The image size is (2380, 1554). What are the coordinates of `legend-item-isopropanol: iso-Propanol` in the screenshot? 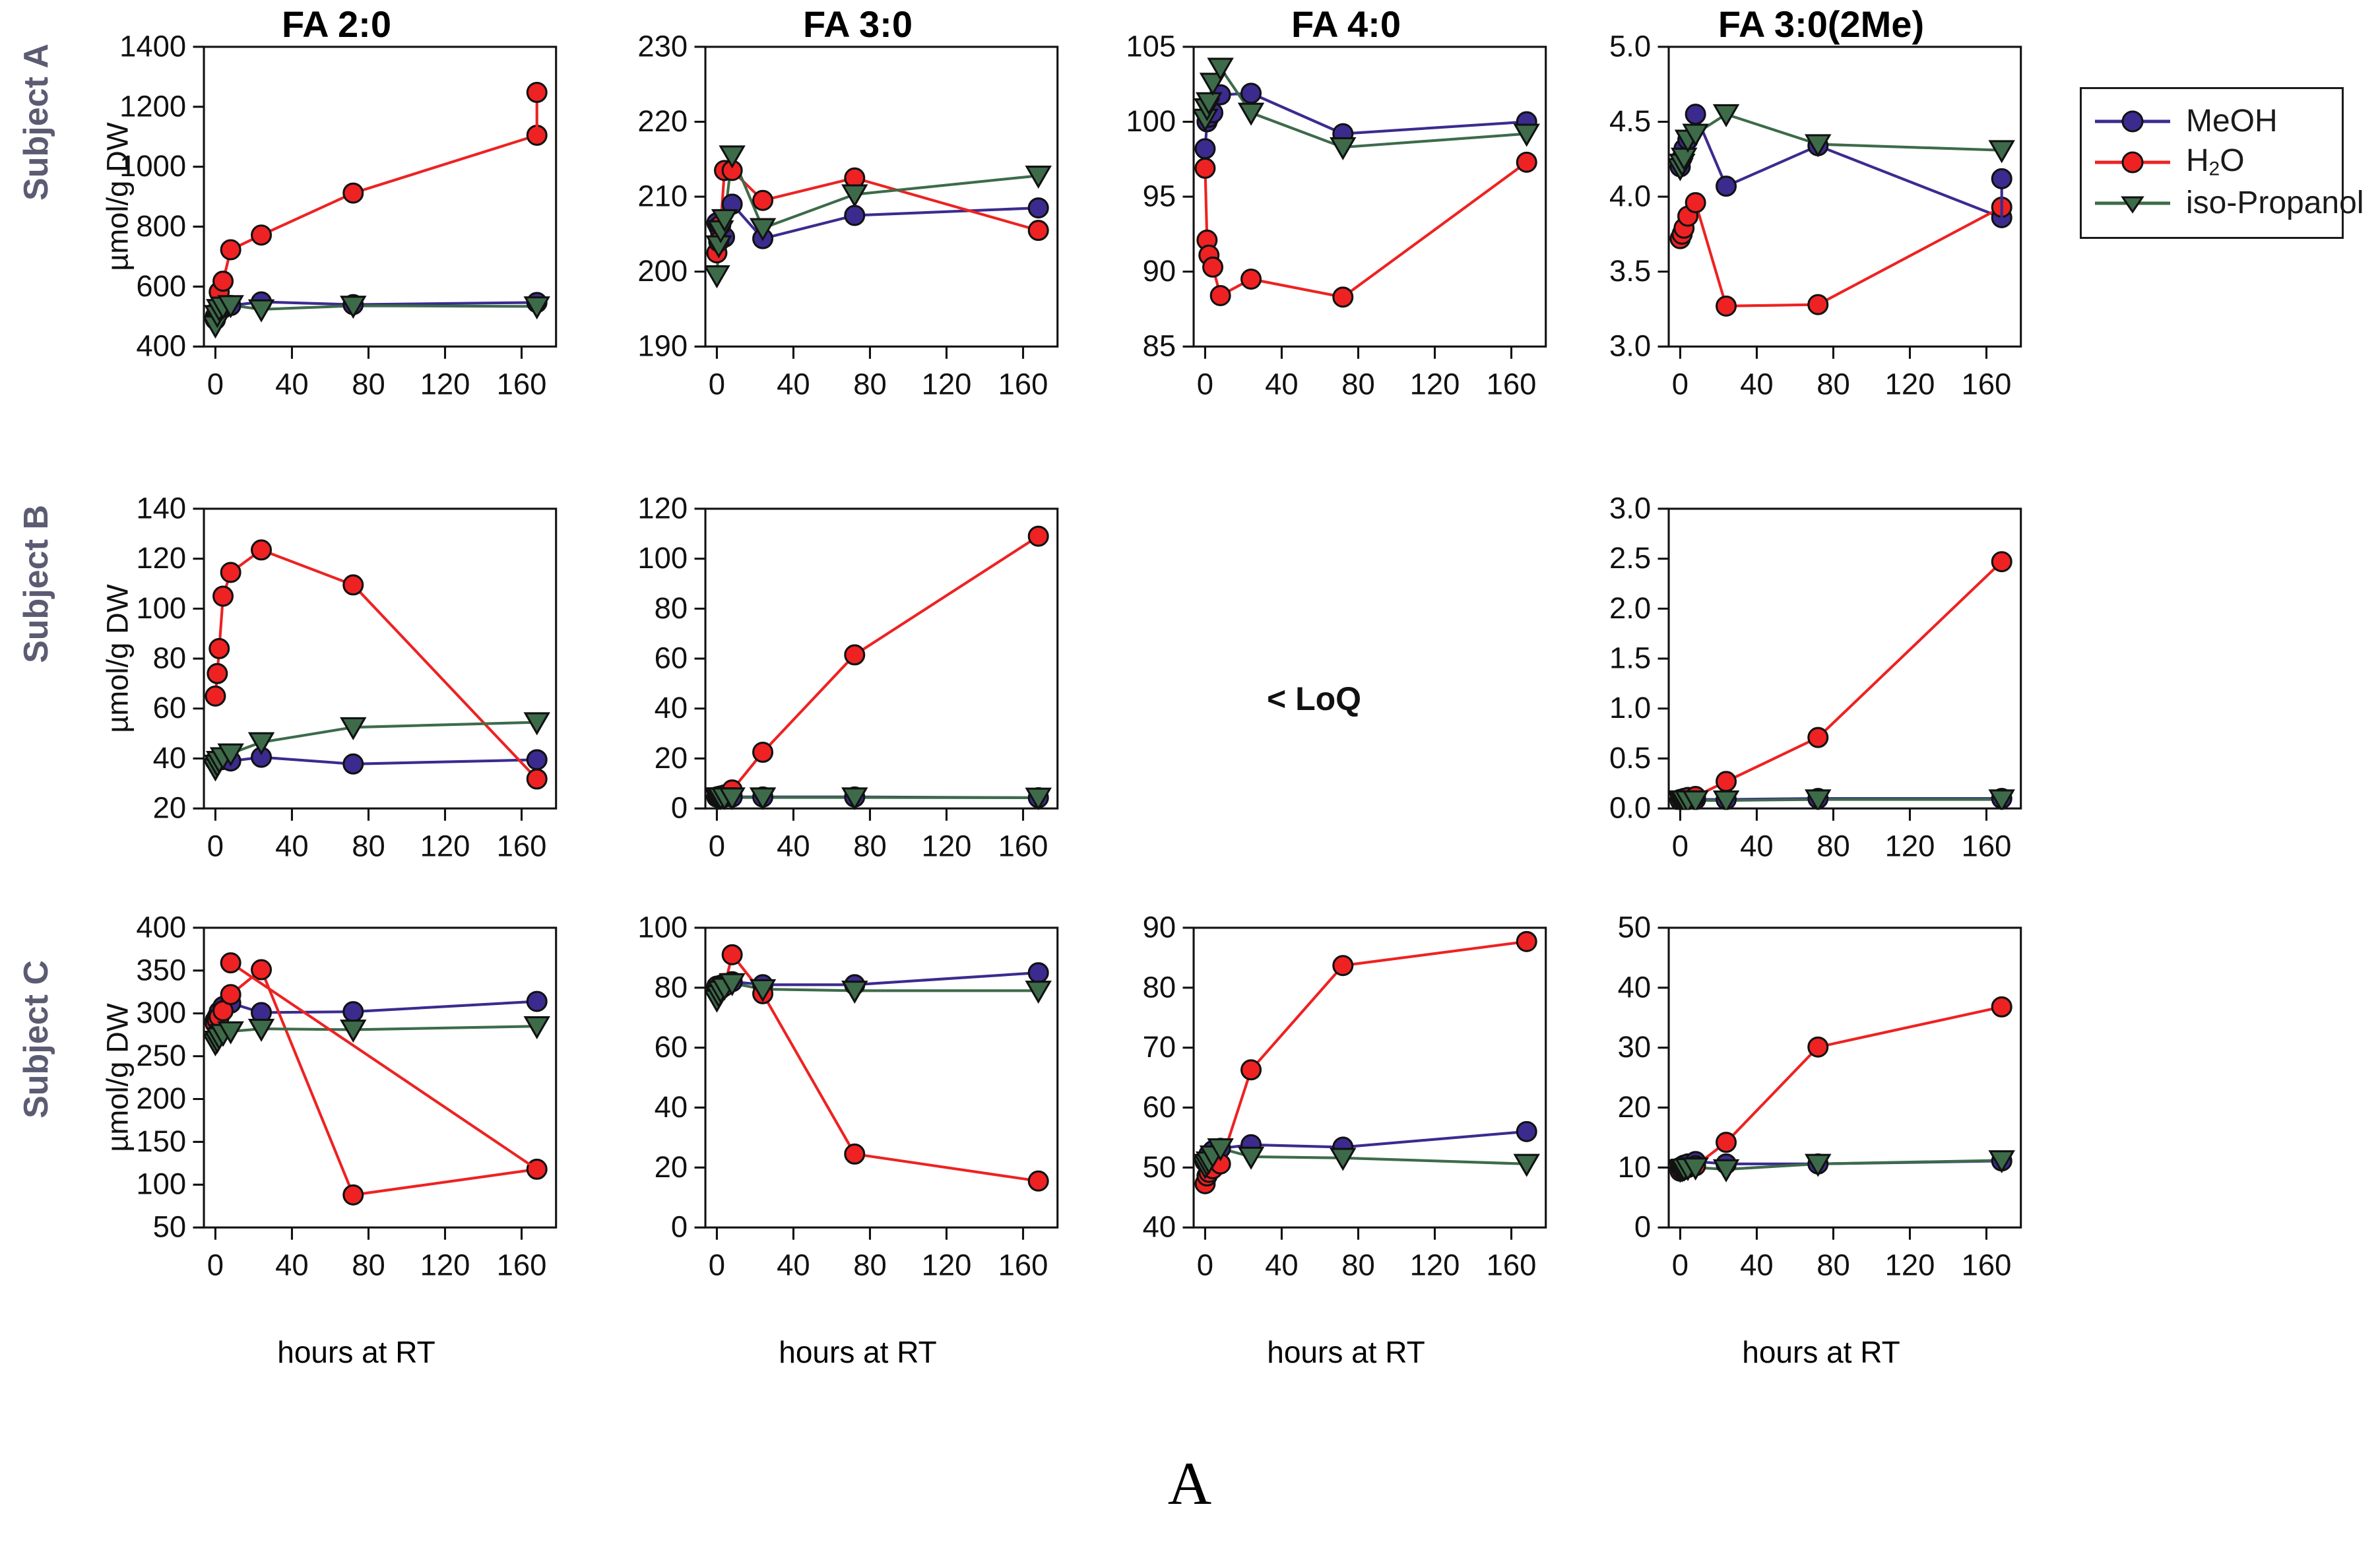 It's located at (2229, 203).